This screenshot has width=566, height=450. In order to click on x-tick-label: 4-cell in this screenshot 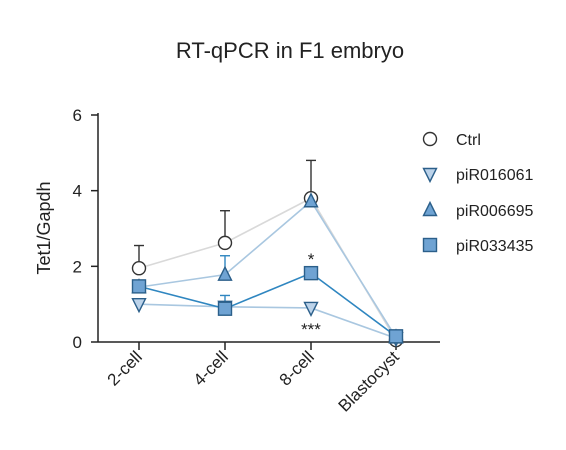, I will do `click(211, 368)`.